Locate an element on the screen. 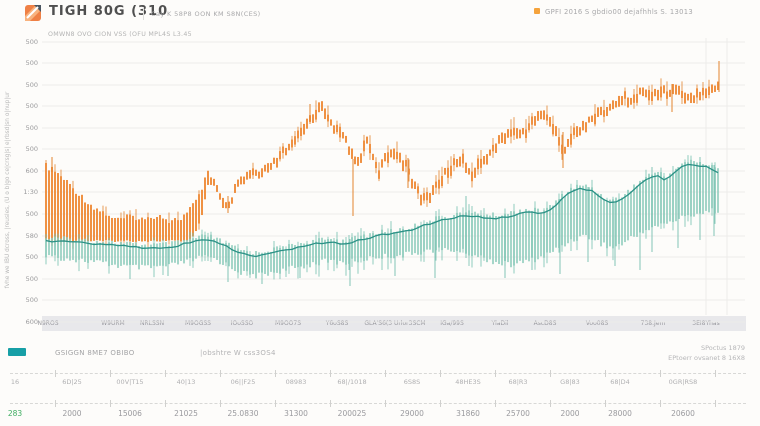  x-axis-tick: W9URM is located at coordinates (113, 323).